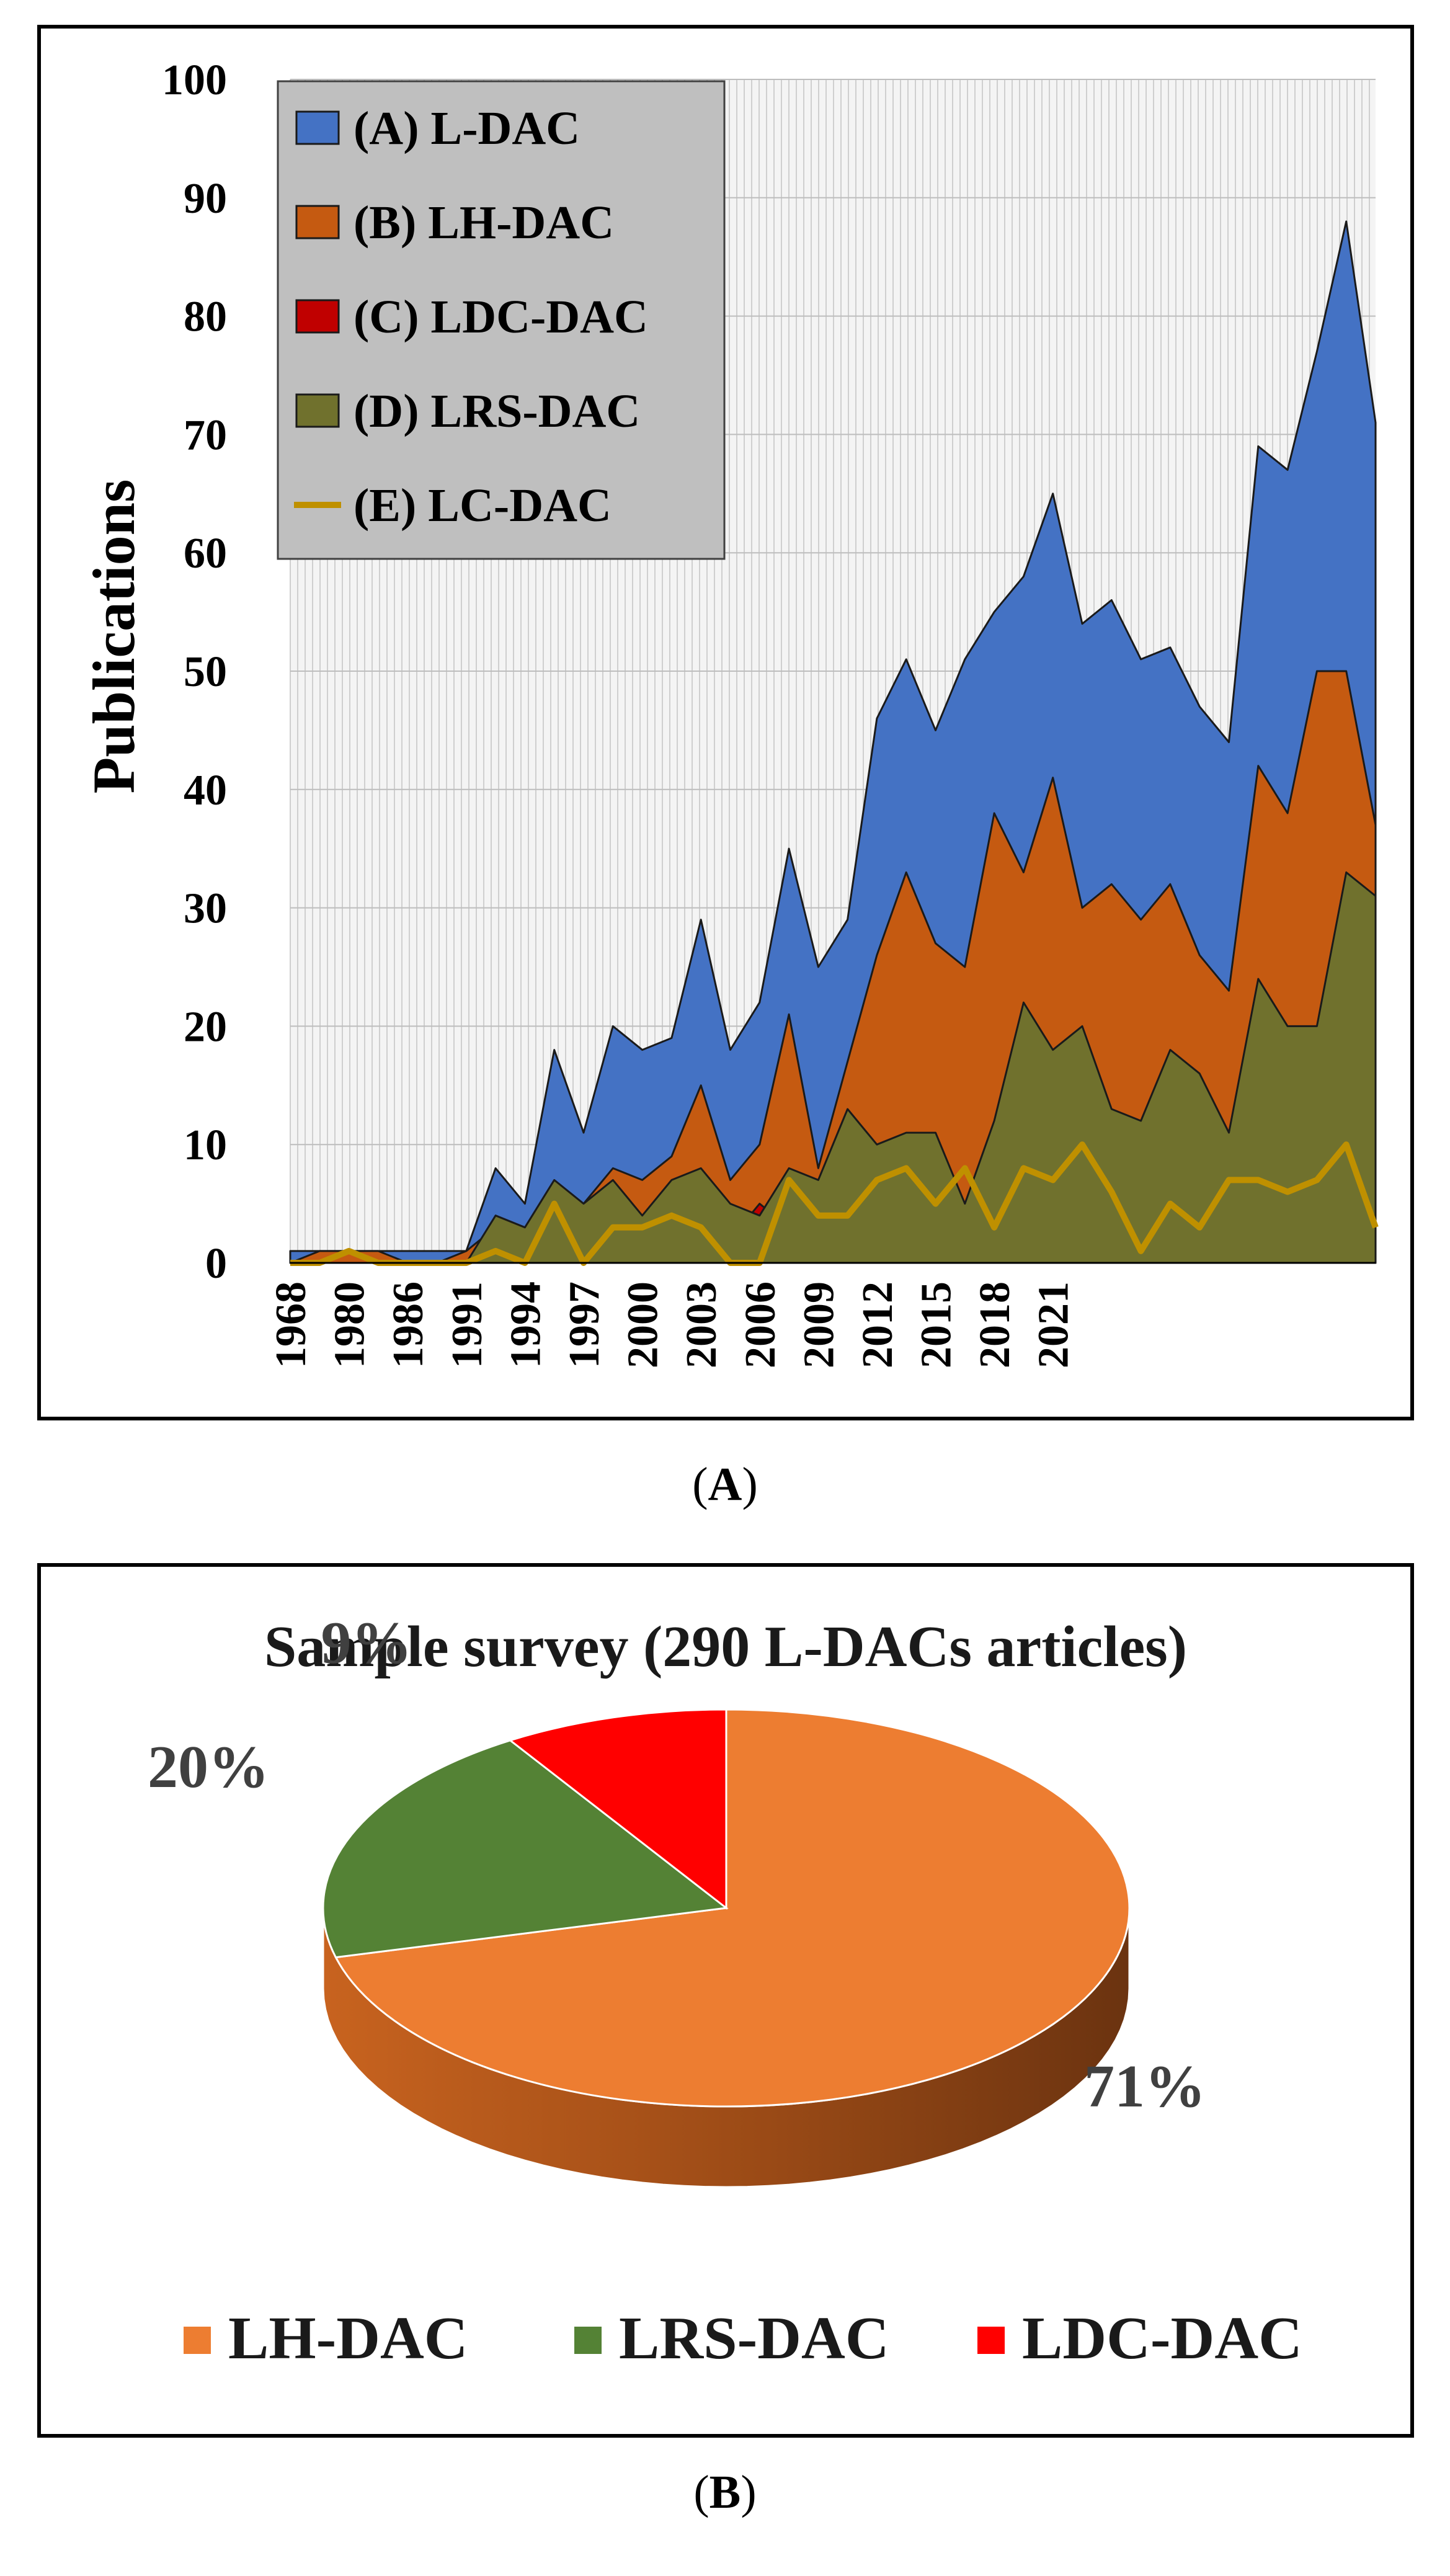 The height and width of the screenshot is (2576, 1450). Describe the element at coordinates (205, 909) in the screenshot. I see `y-tick-label: 30` at that location.